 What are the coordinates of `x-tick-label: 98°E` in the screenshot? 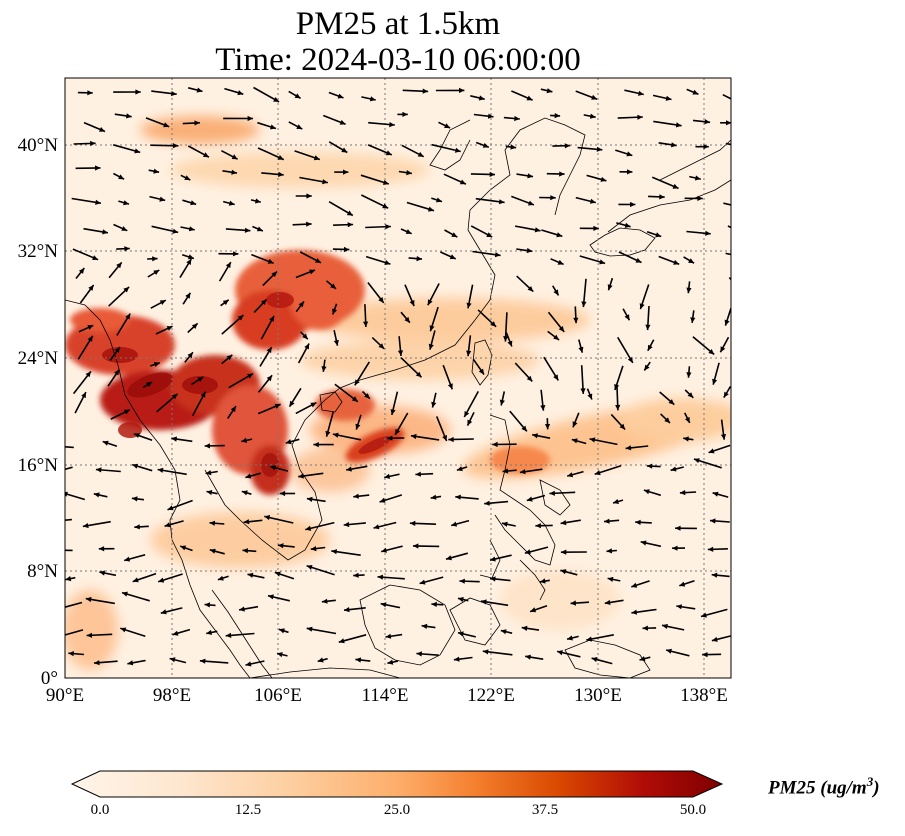 It's located at (172, 695).